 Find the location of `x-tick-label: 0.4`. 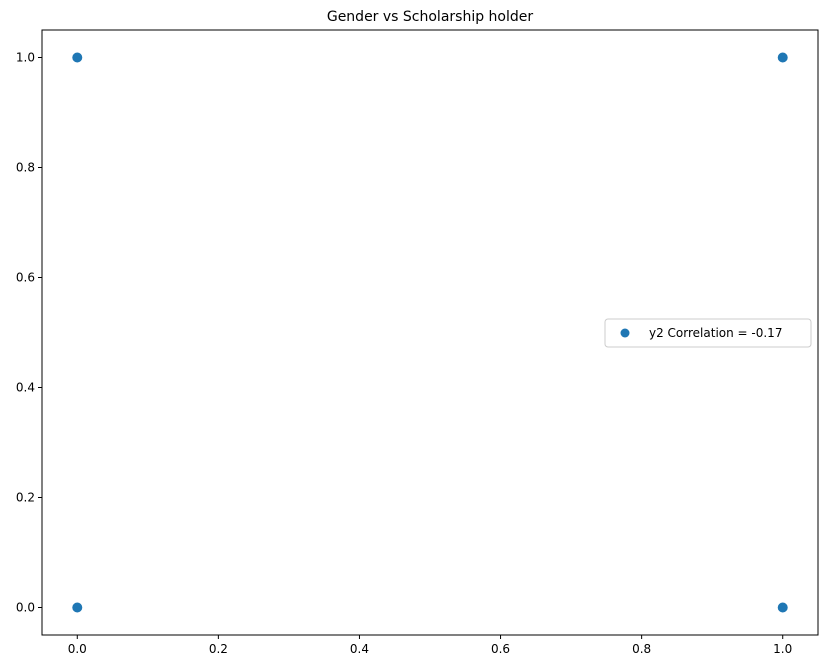

x-tick-label: 0.4 is located at coordinates (359, 649).